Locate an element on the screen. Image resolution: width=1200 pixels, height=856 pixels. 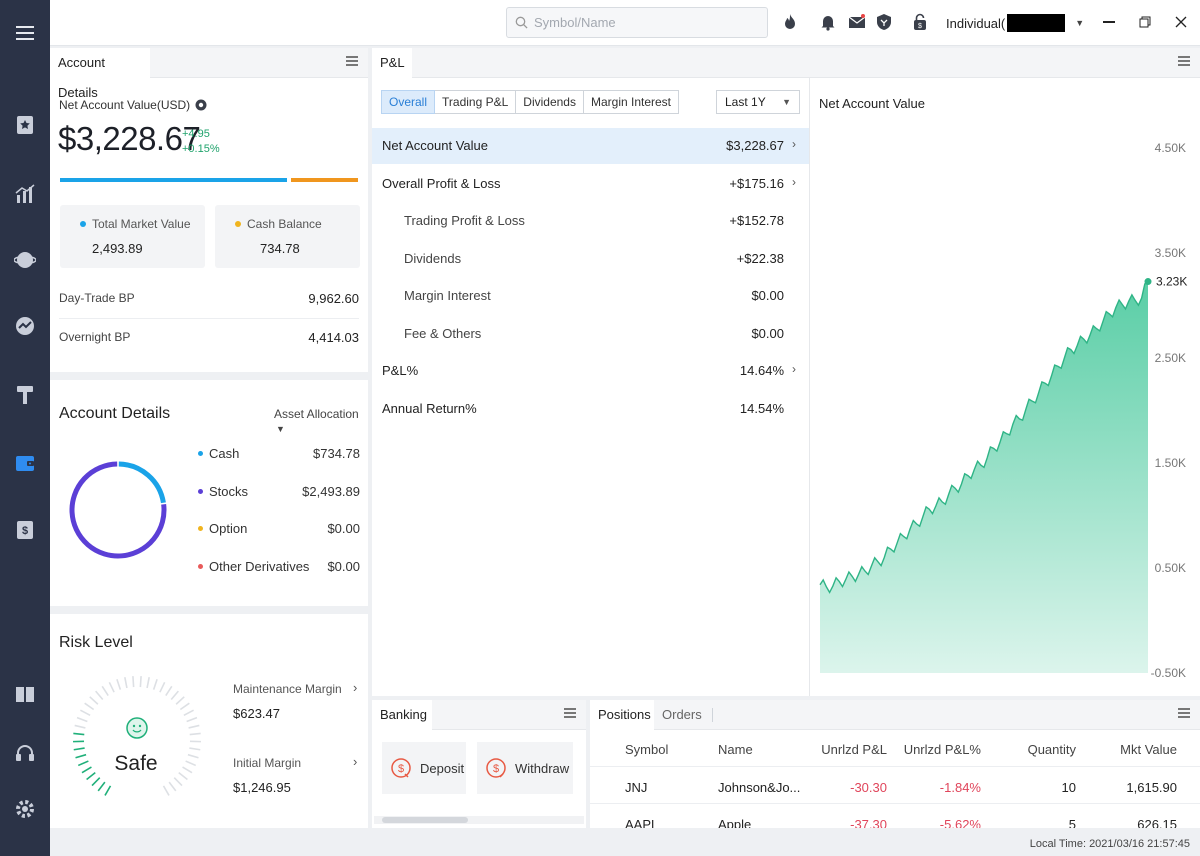
market-dot is located at coordinates (83, 224).